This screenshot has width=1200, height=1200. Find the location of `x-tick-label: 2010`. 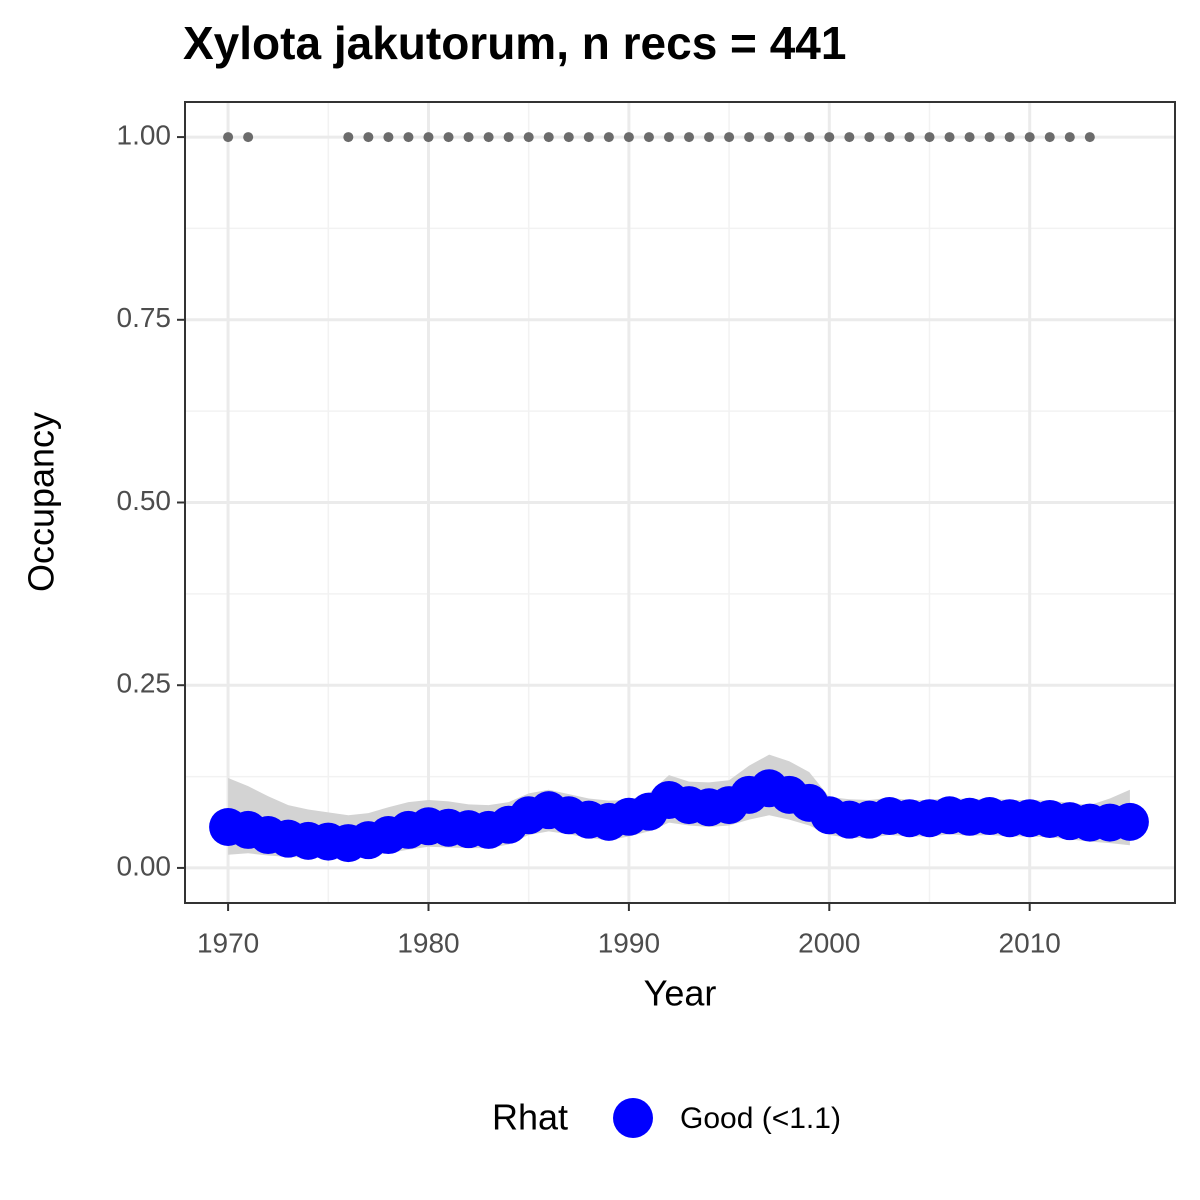

x-tick-label: 2010 is located at coordinates (1030, 942).